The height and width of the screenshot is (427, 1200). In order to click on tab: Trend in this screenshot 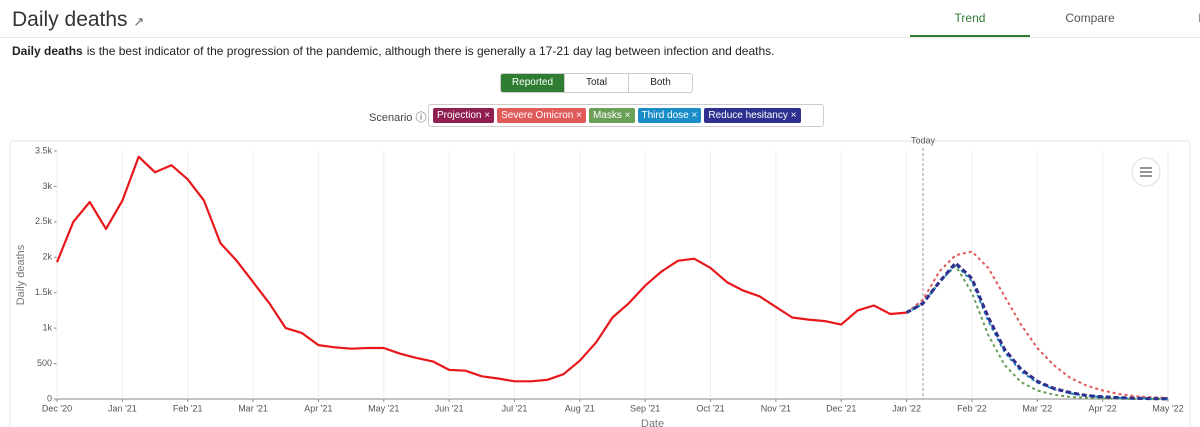, I will do `click(970, 18)`.